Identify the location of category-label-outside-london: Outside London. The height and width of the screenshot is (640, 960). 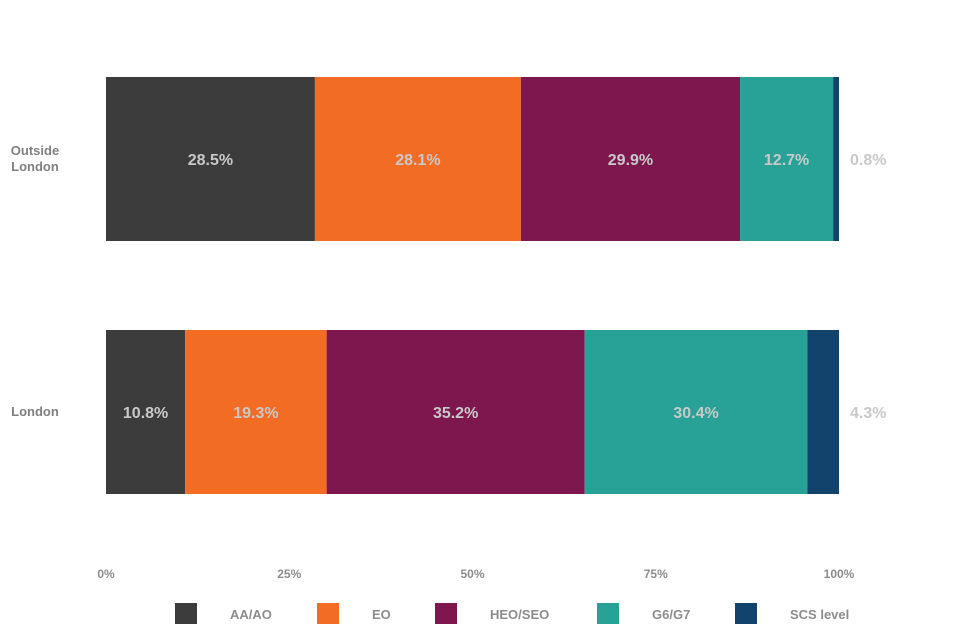
(35, 158).